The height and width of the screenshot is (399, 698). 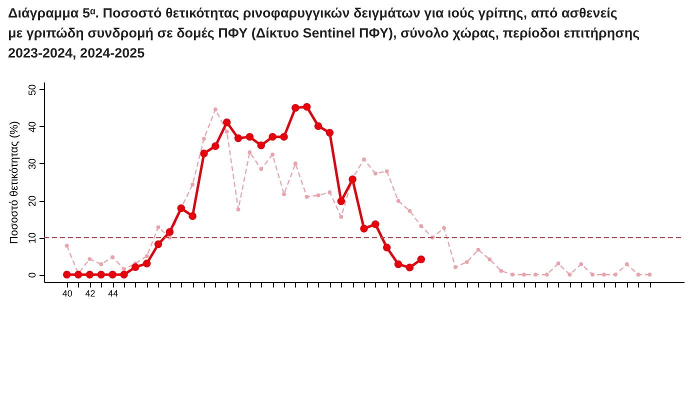 I want to click on y-axis-title: Ποσοστό θετικότητας (%), so click(x=14, y=182).